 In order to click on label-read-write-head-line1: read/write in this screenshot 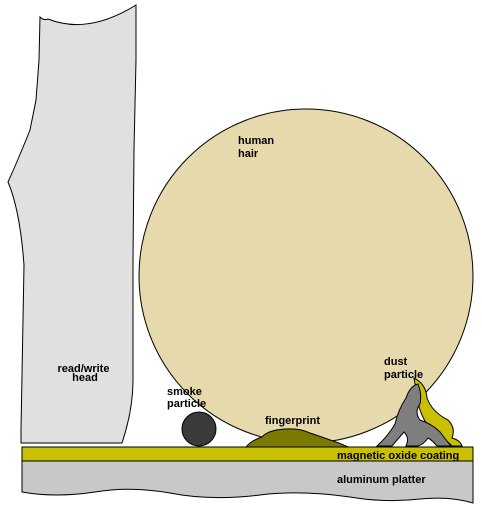, I will do `click(83, 369)`.